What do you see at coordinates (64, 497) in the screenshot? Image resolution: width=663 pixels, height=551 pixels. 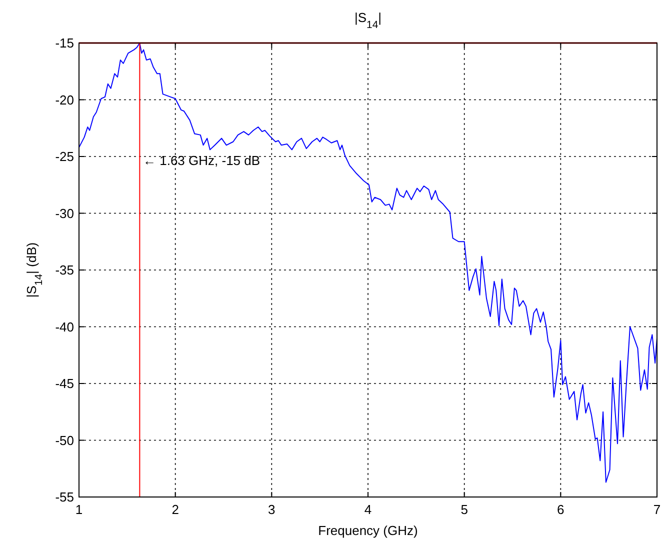 I see `y-tick-label: -55` at bounding box center [64, 497].